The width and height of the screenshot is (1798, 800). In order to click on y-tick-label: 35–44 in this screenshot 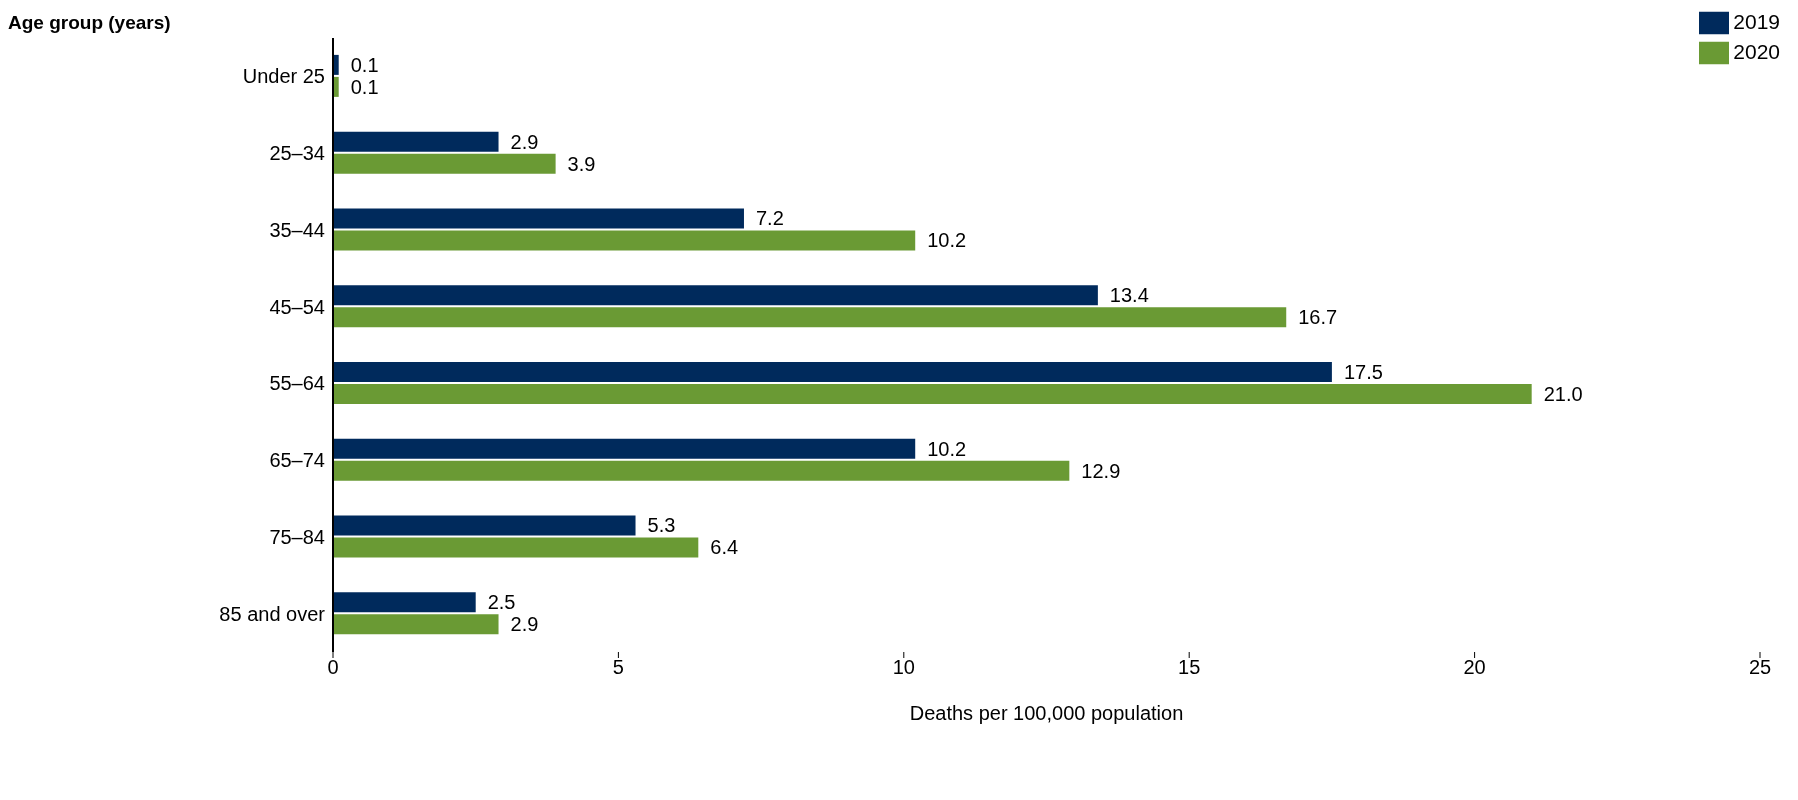, I will do `click(297, 229)`.